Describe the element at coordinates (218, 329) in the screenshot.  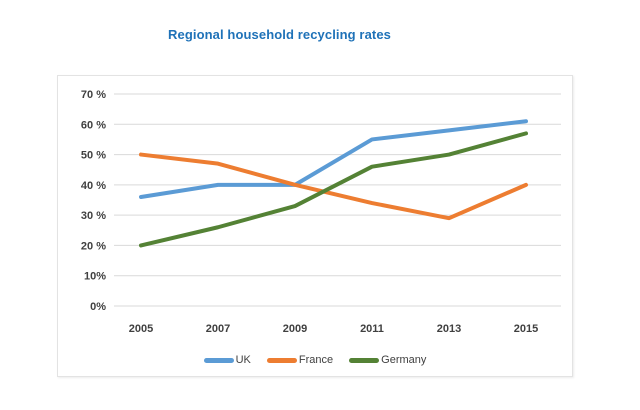
I see `x-axis-tick-label: 2007` at that location.